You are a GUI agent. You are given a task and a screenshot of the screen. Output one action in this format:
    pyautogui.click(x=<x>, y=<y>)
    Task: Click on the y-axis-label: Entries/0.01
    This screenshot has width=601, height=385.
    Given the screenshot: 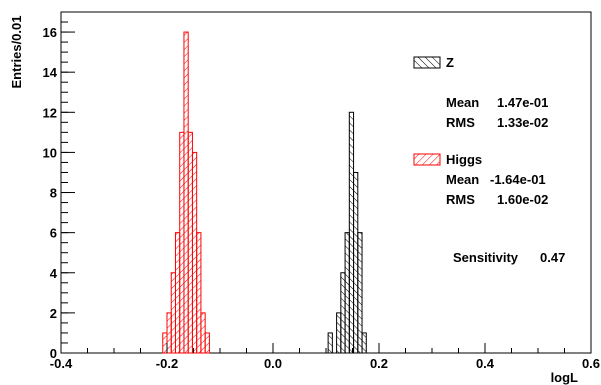 What is the action you would take?
    pyautogui.click(x=16, y=52)
    